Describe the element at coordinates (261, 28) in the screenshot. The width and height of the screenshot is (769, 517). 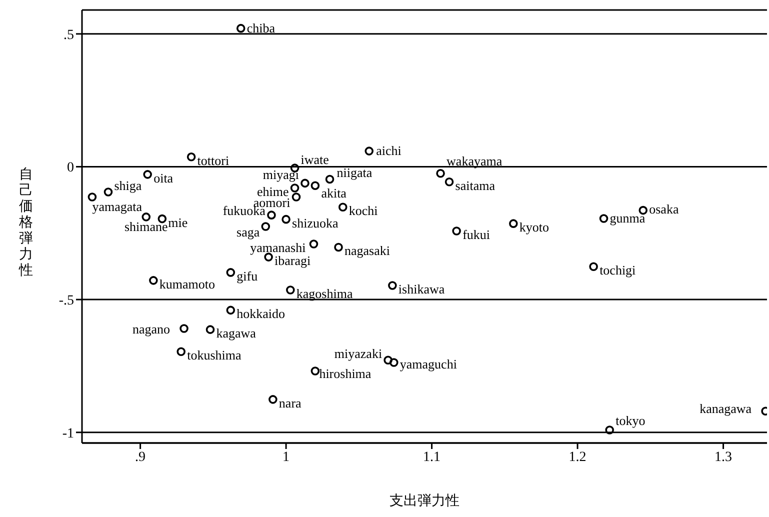
I see `data-label: chiba` at that location.